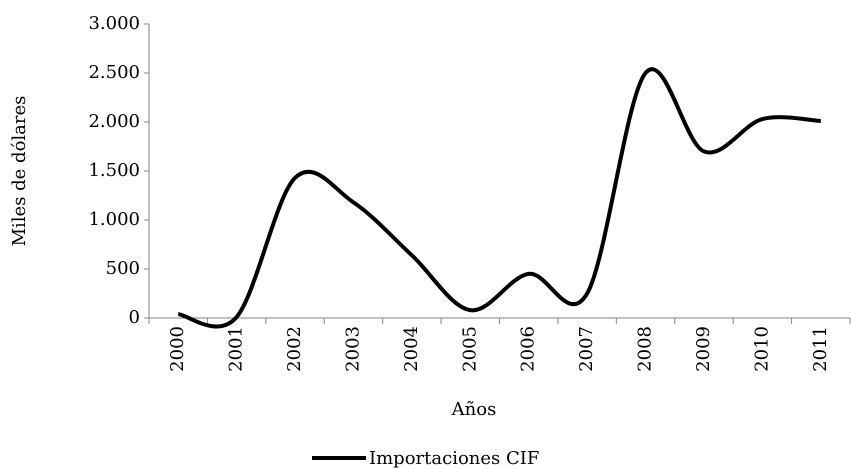  I want to click on x-tick-label: 2010, so click(761, 349).